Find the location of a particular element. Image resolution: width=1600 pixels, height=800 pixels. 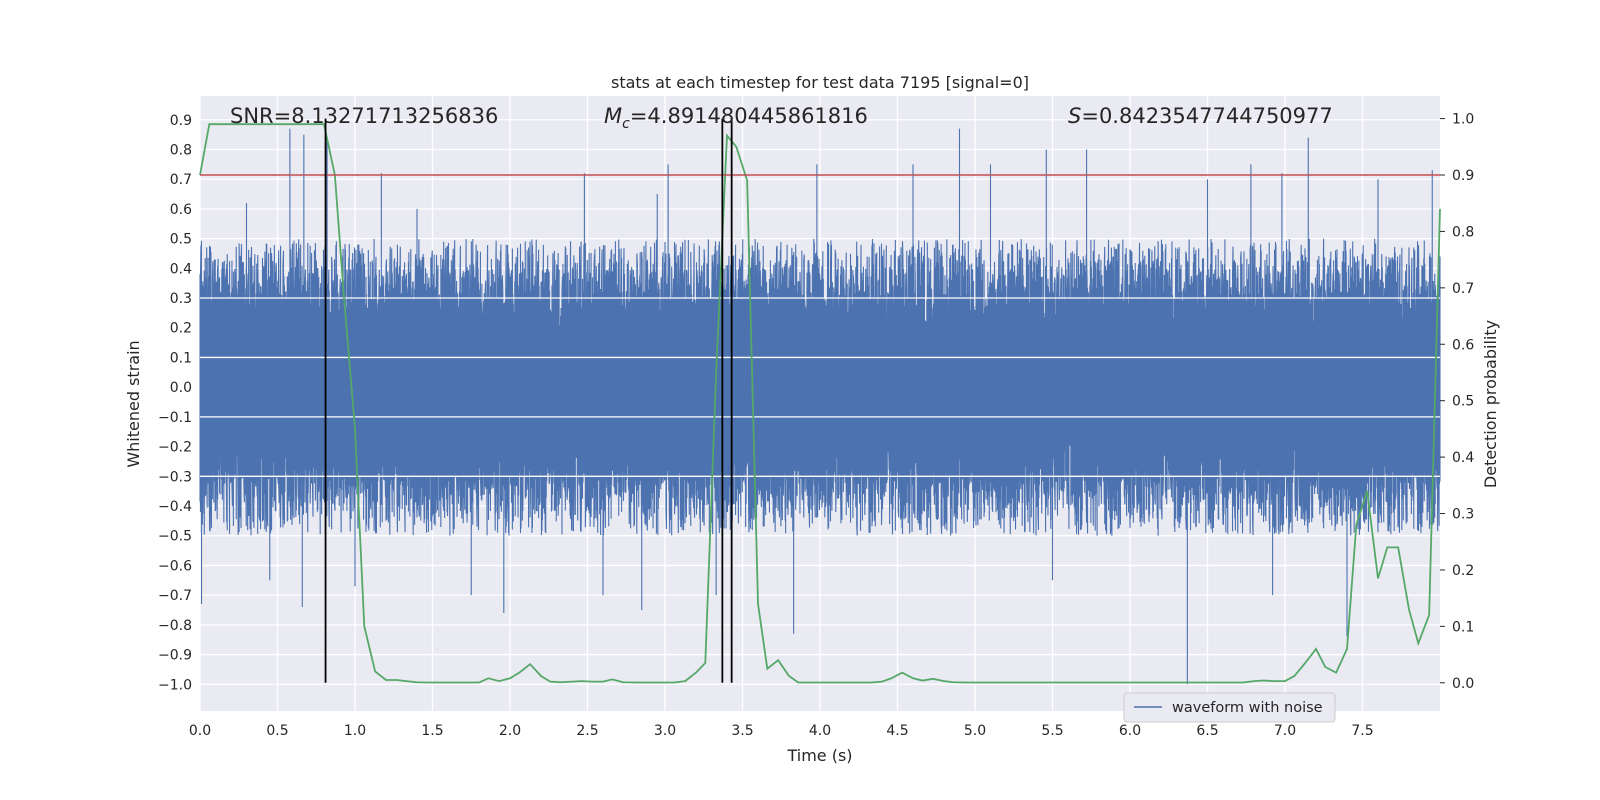

y2-tick-label: 0.7 is located at coordinates (1463, 289).